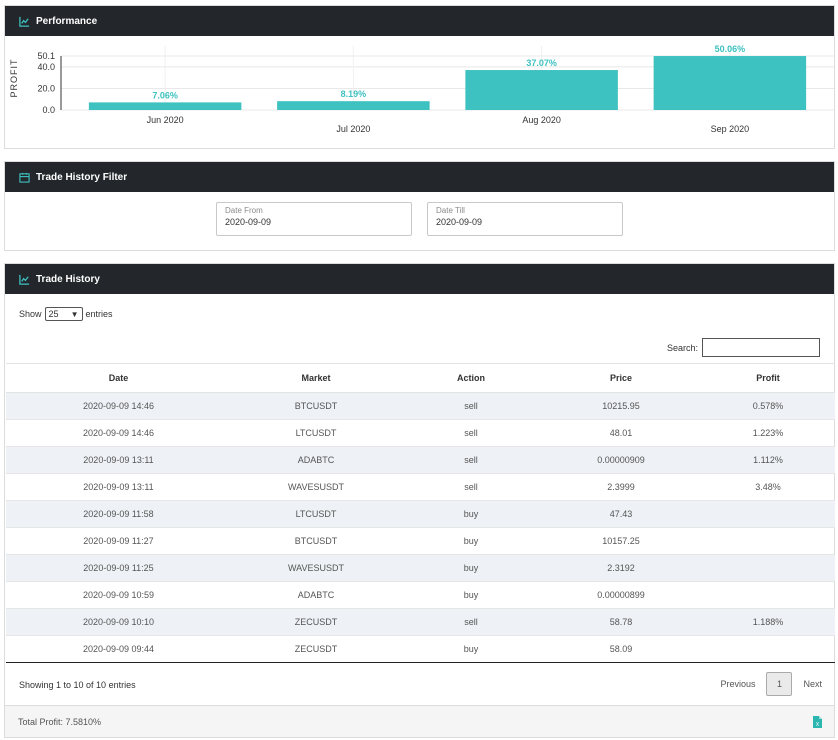  What do you see at coordinates (48, 110) in the screenshot?
I see `y-tick-label: 0.0` at bounding box center [48, 110].